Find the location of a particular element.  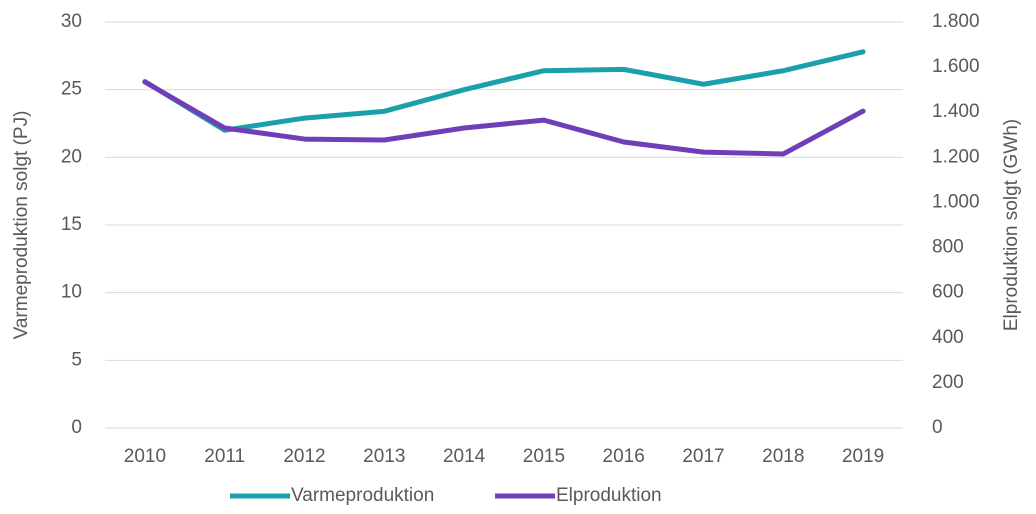

y2-tick-label: 400 is located at coordinates (948, 337).